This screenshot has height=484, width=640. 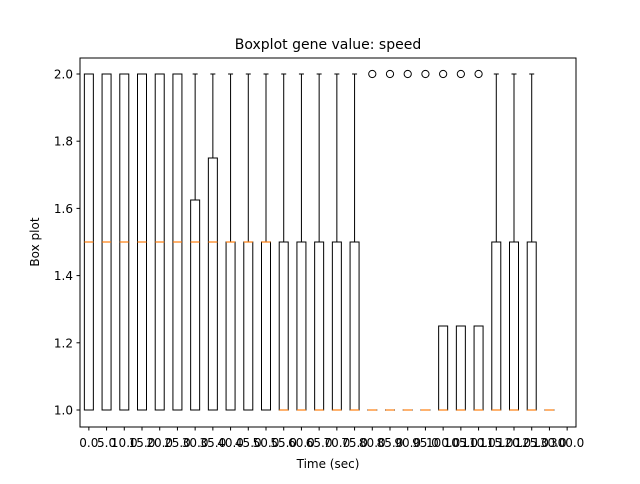 I want to click on y-tick-label: 1.2, so click(x=63, y=343).